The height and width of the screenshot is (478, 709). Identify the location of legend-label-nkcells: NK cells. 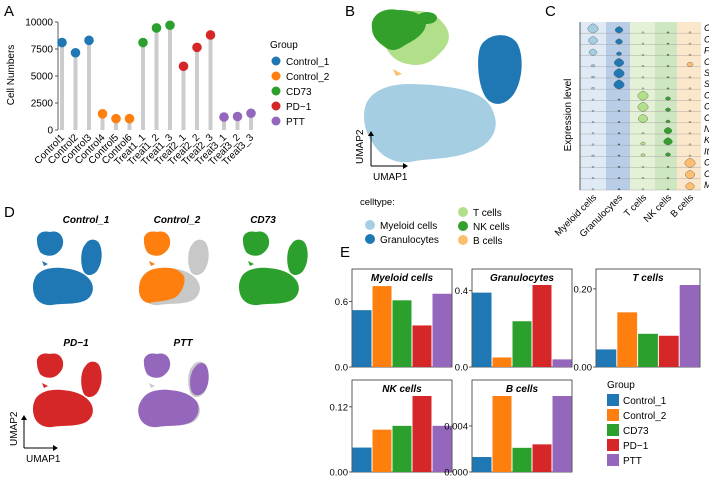
(491, 227).